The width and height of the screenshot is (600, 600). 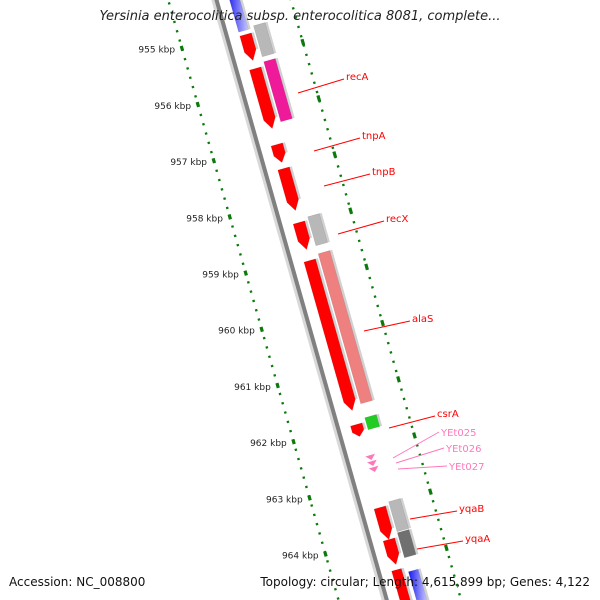 What do you see at coordinates (156, 51) in the screenshot?
I see `scale-tick-label: 955 kbp` at bounding box center [156, 51].